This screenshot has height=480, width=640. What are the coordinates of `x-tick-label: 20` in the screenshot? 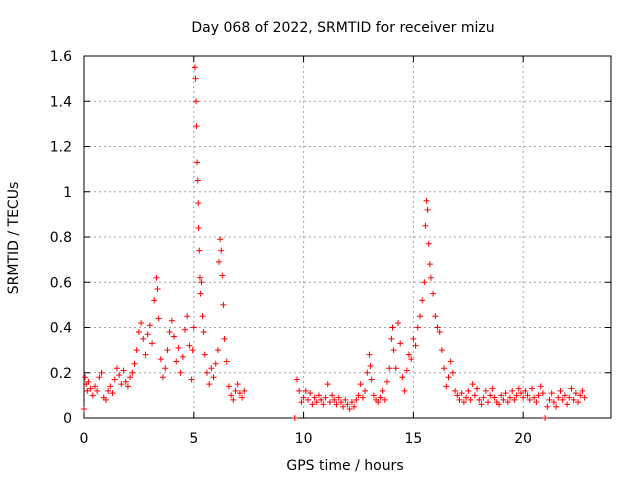 It's located at (523, 439).